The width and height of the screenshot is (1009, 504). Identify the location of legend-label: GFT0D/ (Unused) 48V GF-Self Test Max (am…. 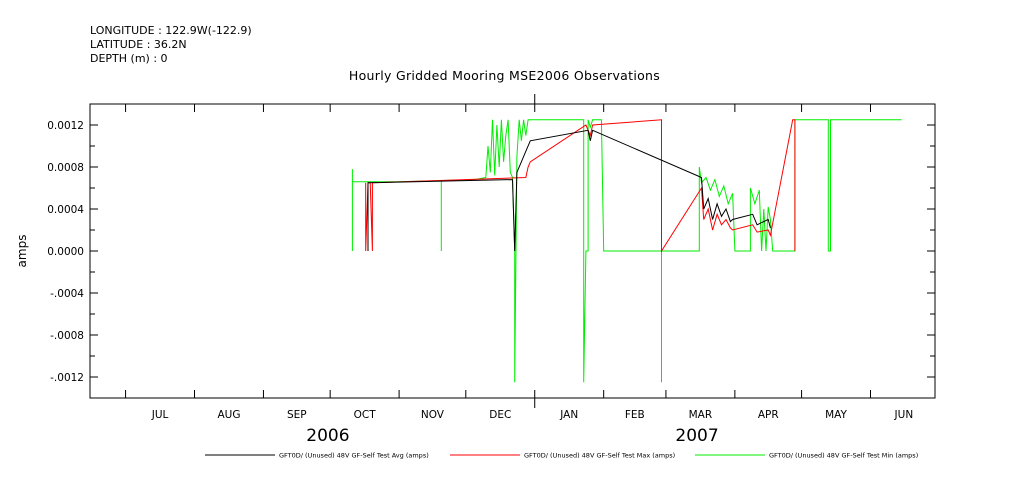
(599, 456).